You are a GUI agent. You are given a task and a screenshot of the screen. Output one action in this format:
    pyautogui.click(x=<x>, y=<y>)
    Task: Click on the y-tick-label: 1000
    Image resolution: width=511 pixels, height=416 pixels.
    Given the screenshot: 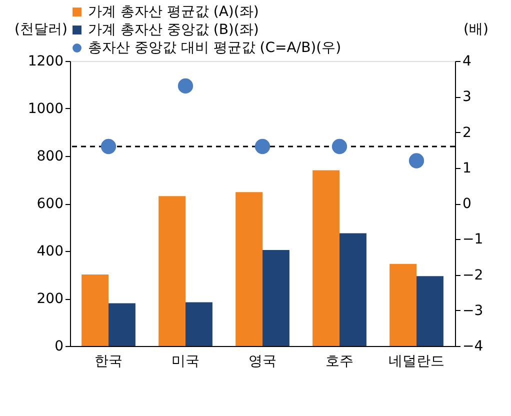 What is the action you would take?
    pyautogui.click(x=46, y=109)
    